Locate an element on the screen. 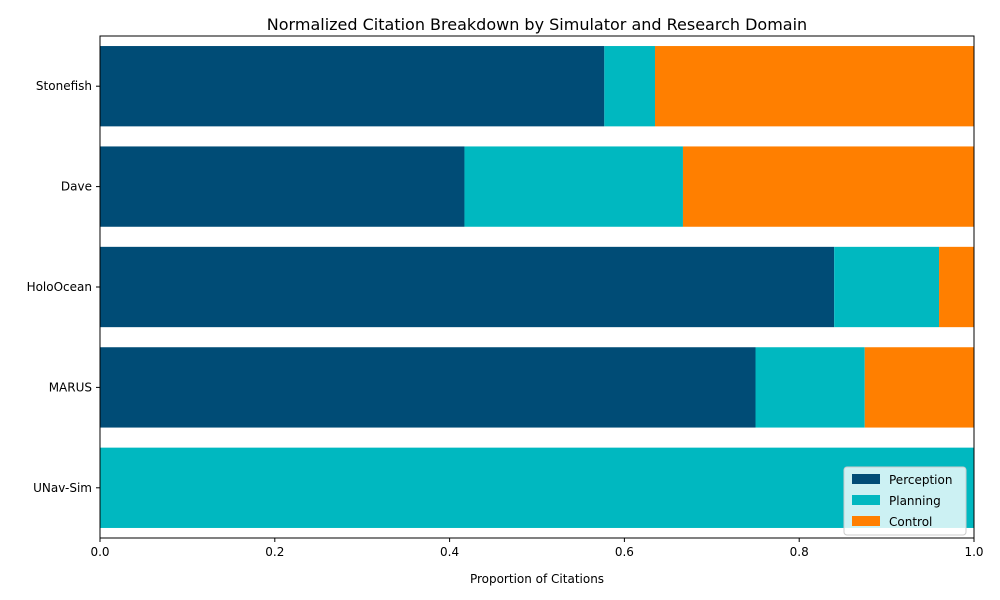 The width and height of the screenshot is (1000, 600). bar-stonefish-control is located at coordinates (814, 86).